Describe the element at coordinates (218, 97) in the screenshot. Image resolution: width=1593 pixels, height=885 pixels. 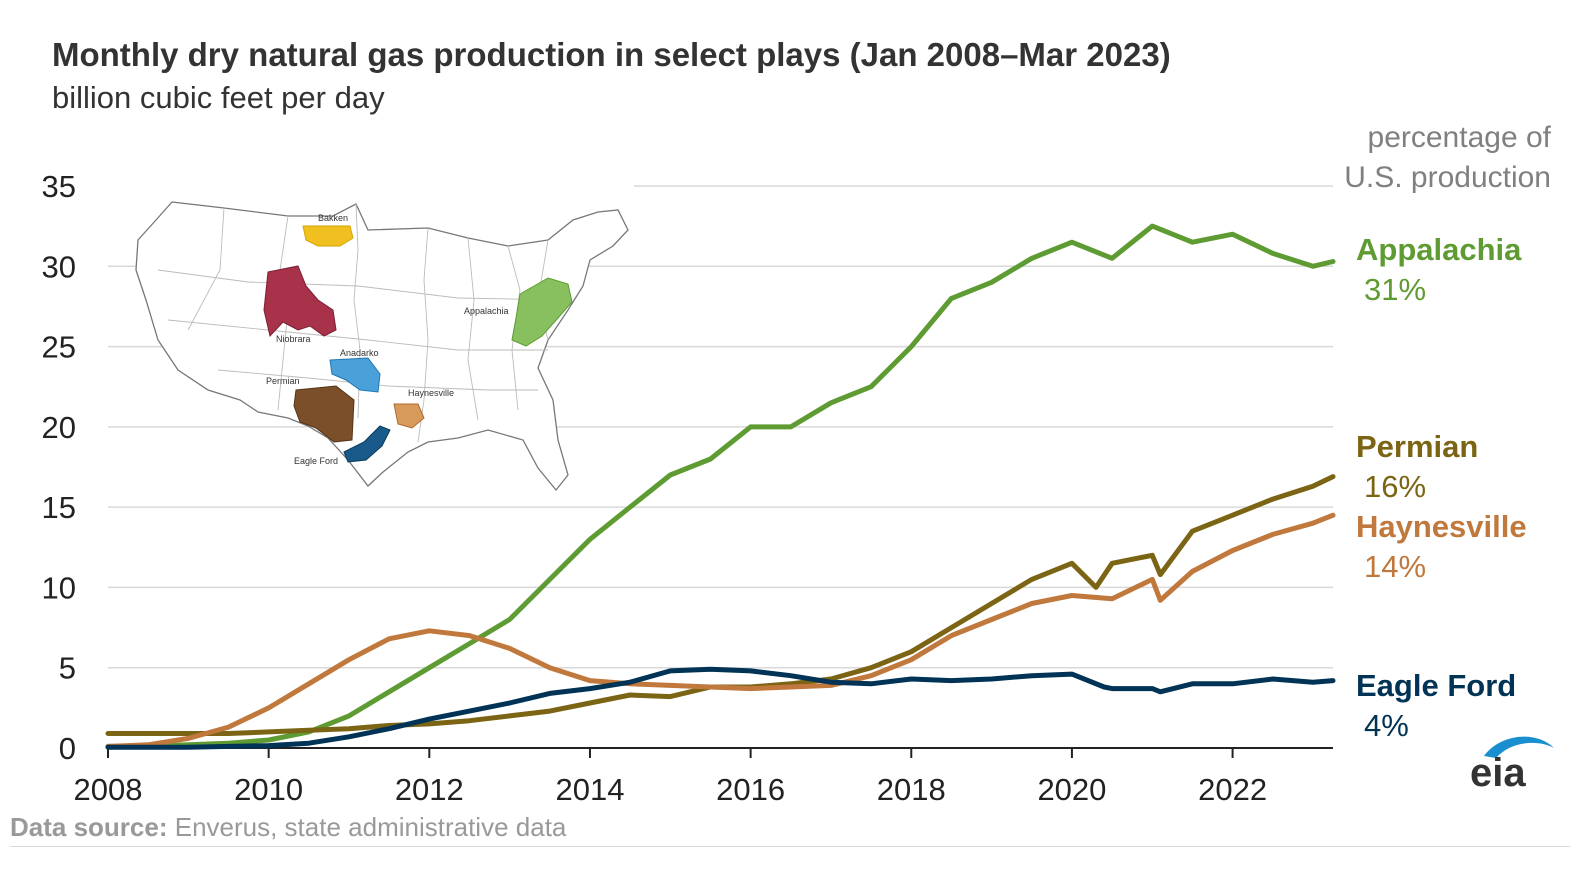
I see `chart-subtitle: billion cubic feet per day` at that location.